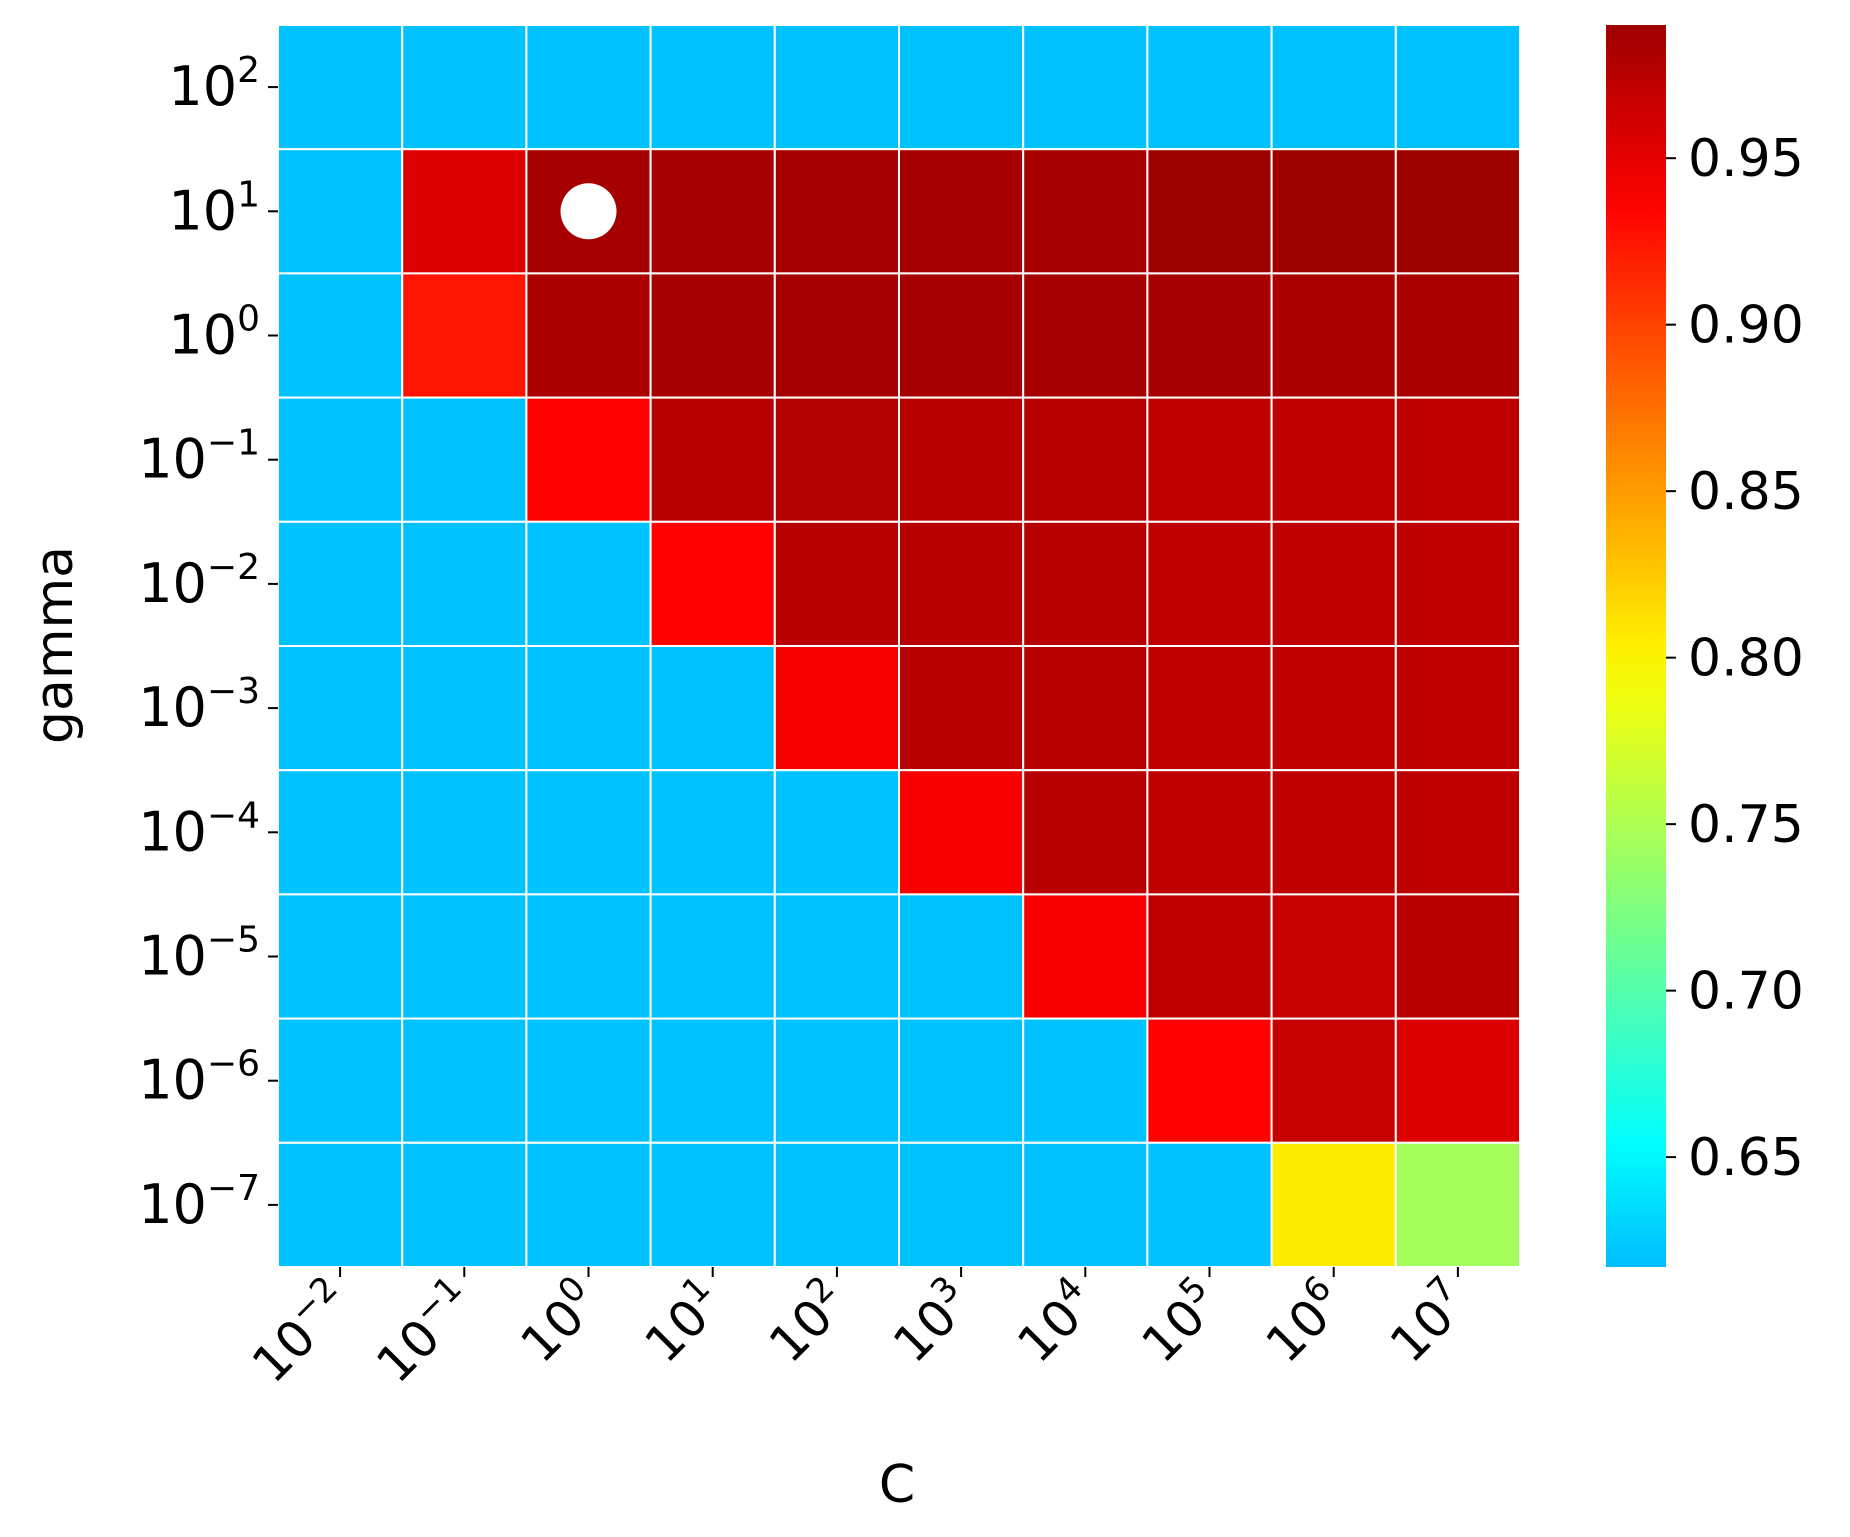 This screenshot has width=1850, height=1537. I want to click on x-tick-label: 102, so click(807, 1321).